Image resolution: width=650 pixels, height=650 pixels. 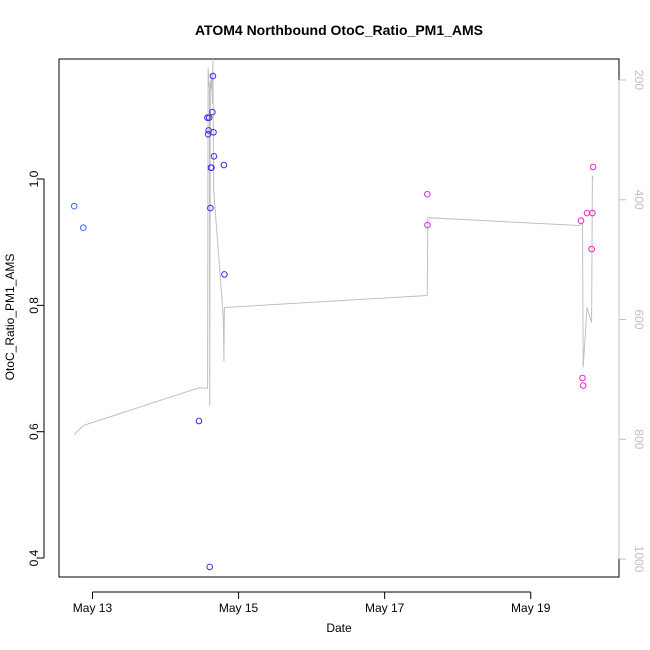 I want to click on y-axis: 0.4 0.6 0.8 1.0, so click(x=36, y=368).